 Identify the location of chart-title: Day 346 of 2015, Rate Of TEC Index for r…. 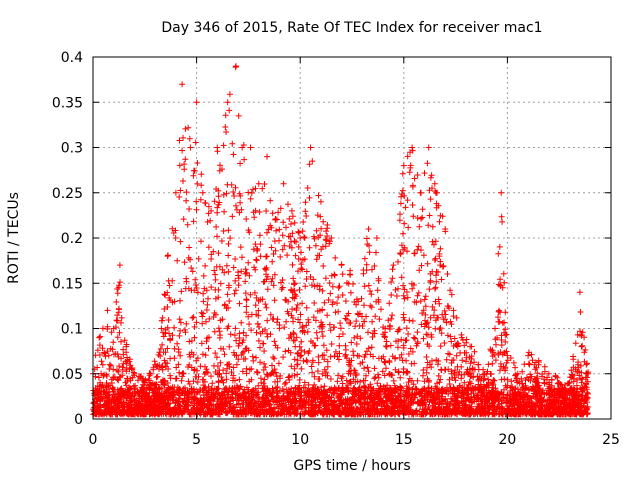
(351, 28).